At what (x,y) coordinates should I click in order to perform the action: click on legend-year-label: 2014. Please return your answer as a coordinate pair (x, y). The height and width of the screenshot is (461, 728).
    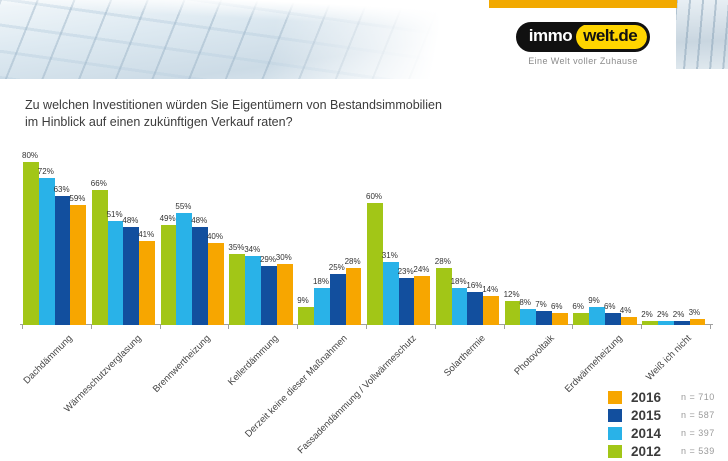
    Looking at the image, I should click on (646, 433).